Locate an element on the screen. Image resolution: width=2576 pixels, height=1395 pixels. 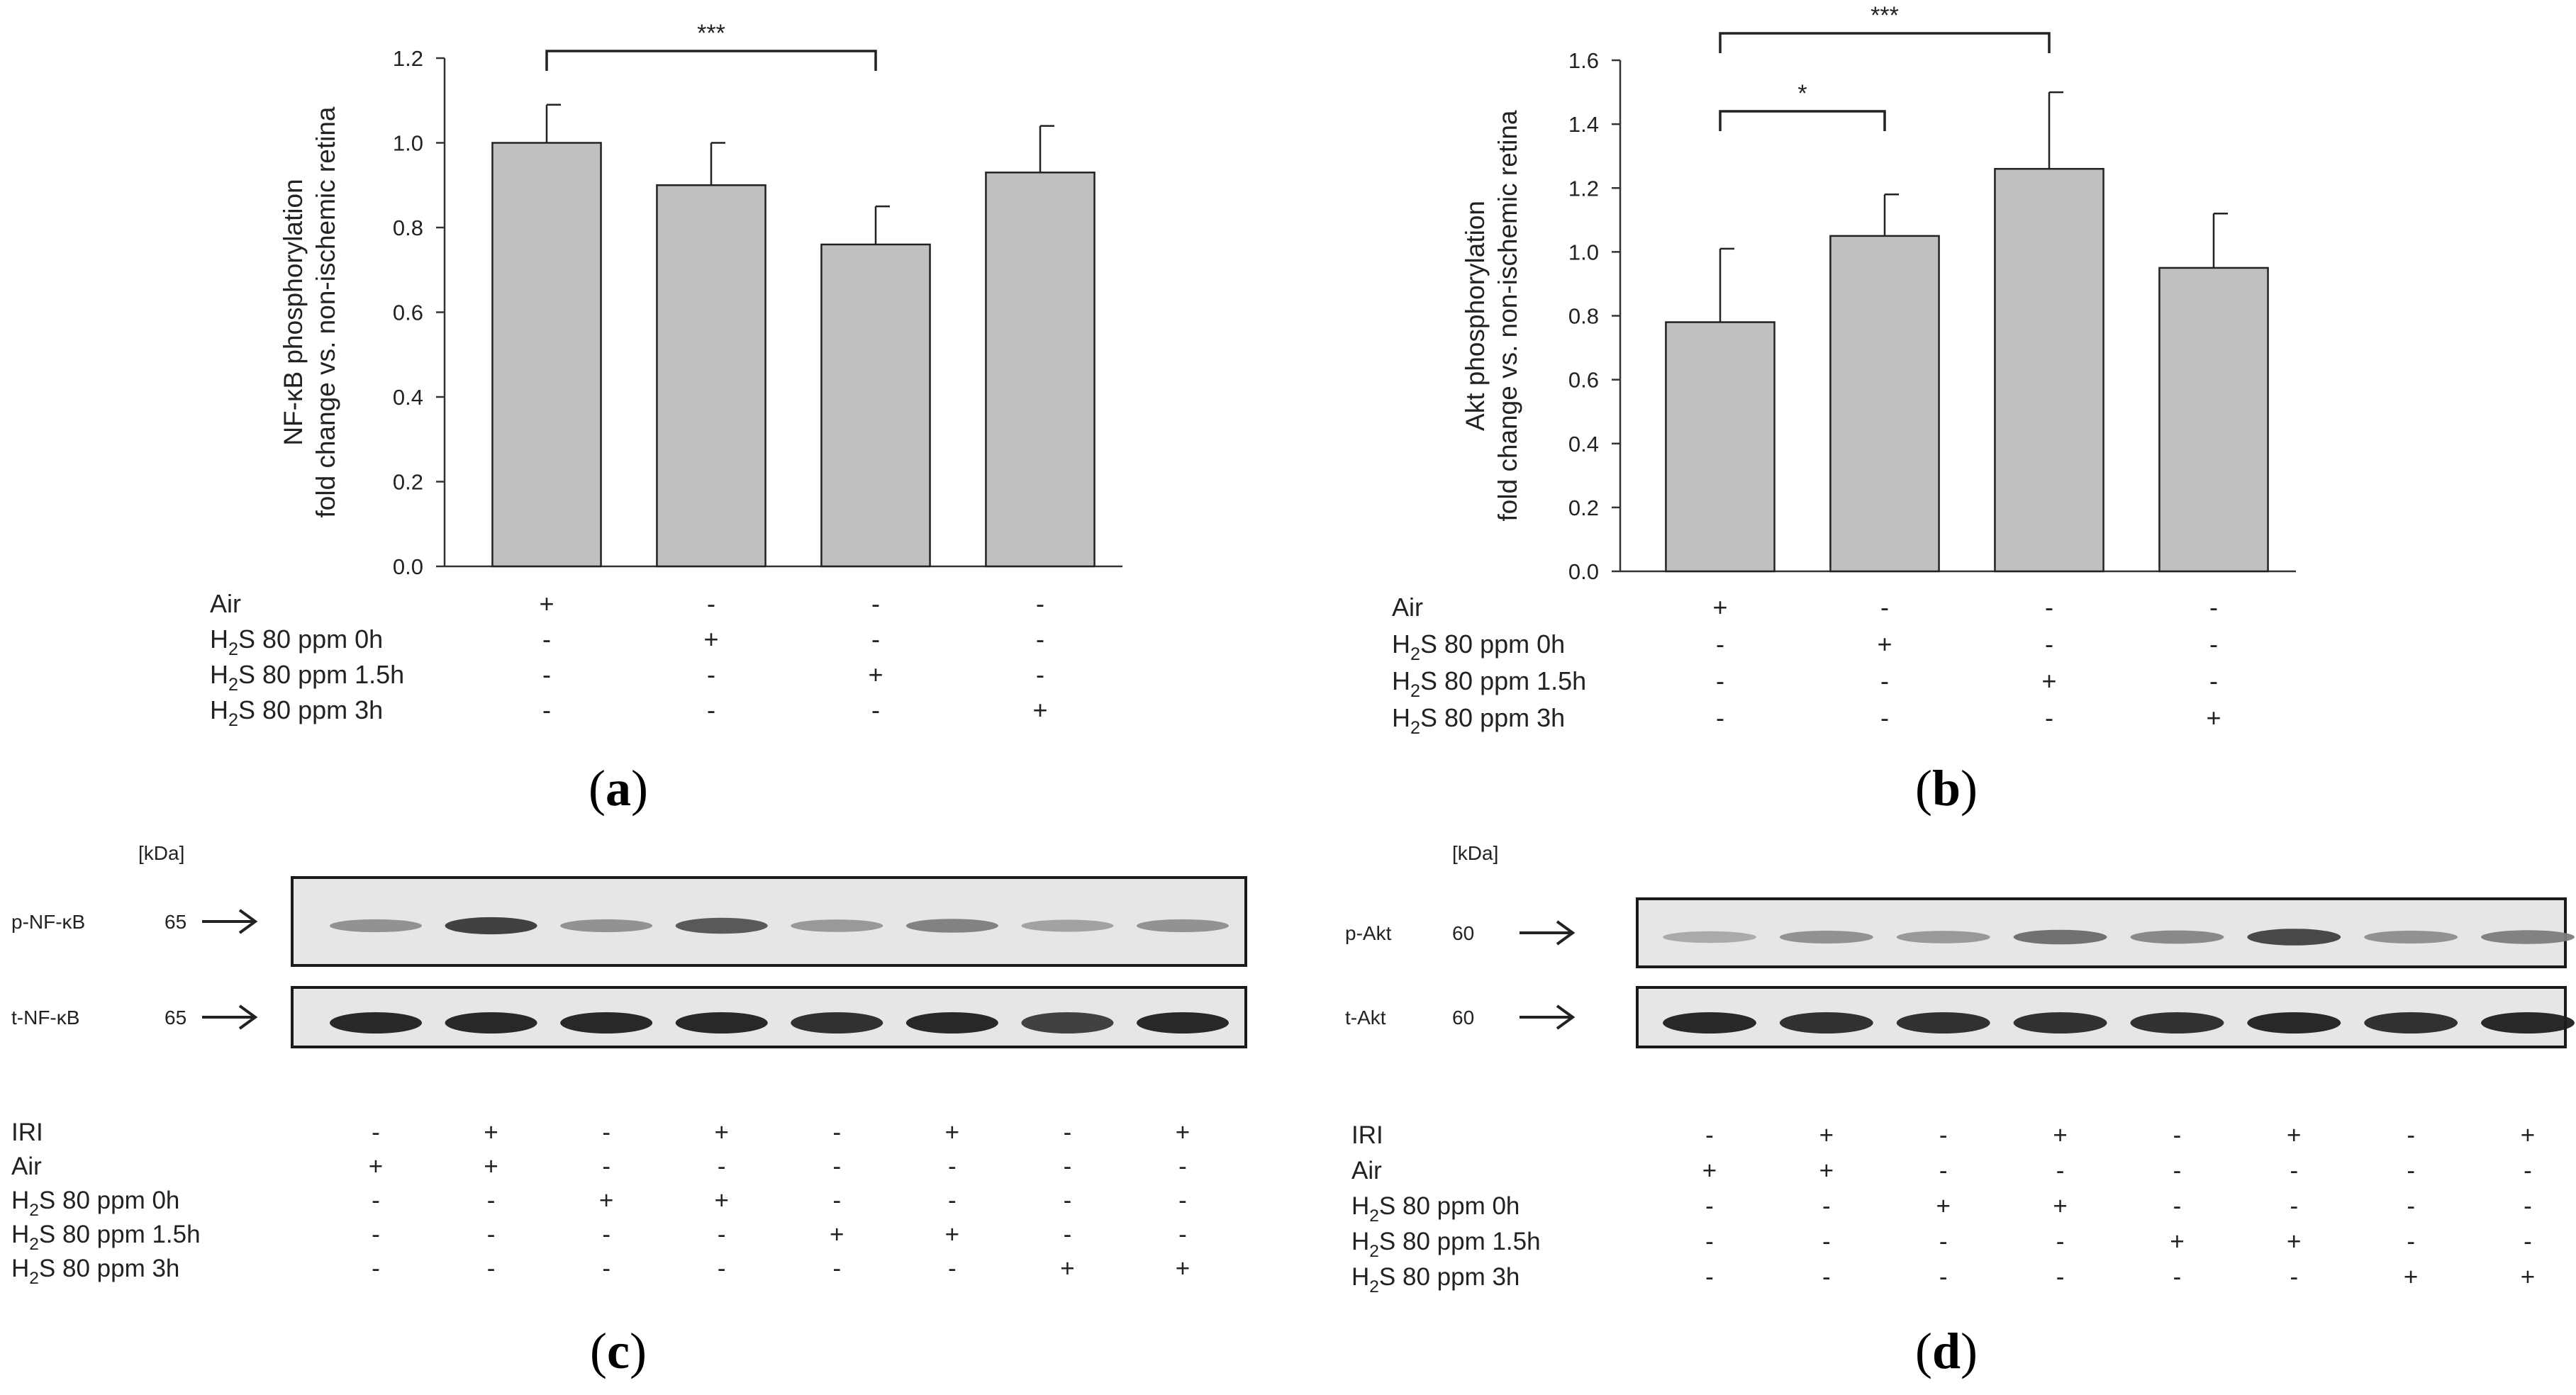
blot-kda-value: 60 is located at coordinates (1463, 1018).